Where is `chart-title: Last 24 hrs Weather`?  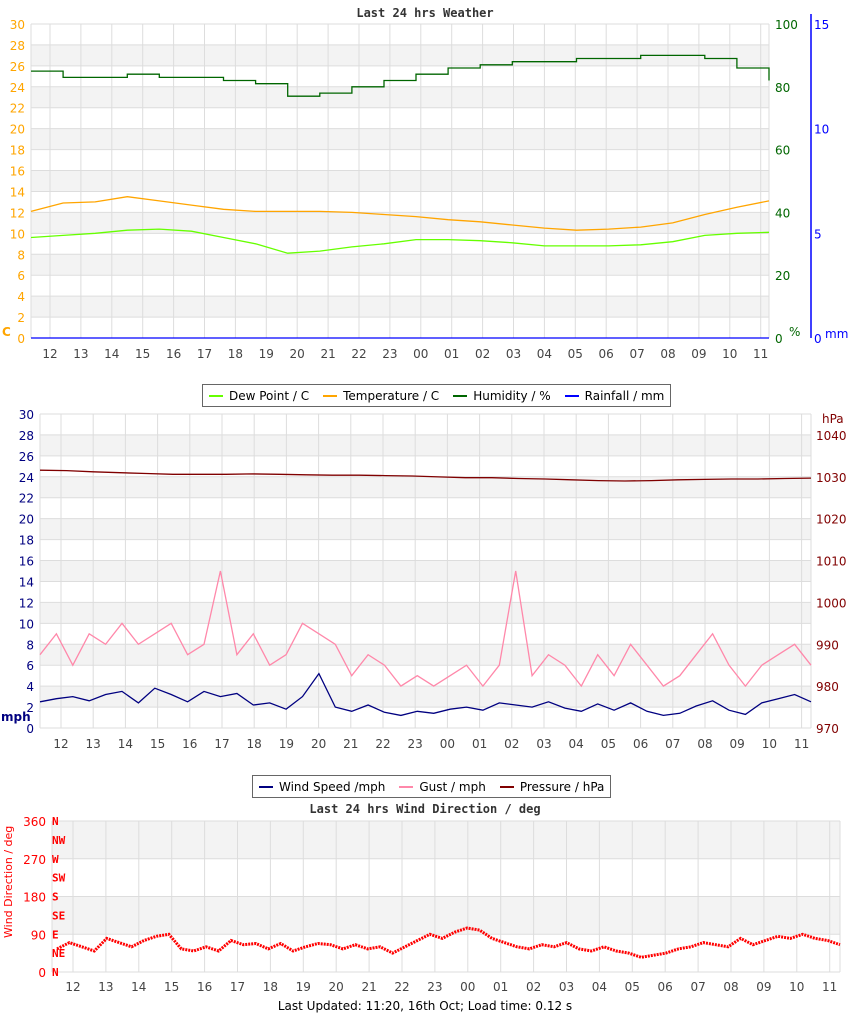 chart-title: Last 24 hrs Weather is located at coordinates (424, 13).